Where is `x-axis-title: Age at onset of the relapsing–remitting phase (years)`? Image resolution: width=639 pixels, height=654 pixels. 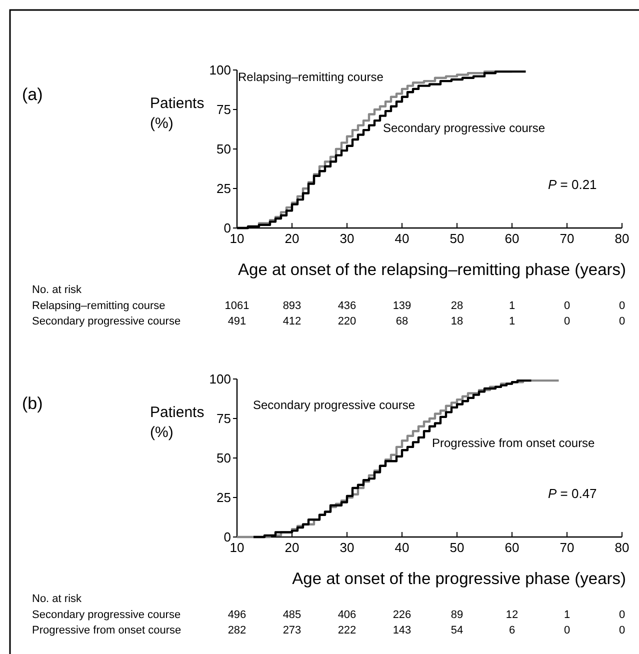
x-axis-title: Age at onset of the relapsing–remitting phase (years) is located at coordinates (432, 270).